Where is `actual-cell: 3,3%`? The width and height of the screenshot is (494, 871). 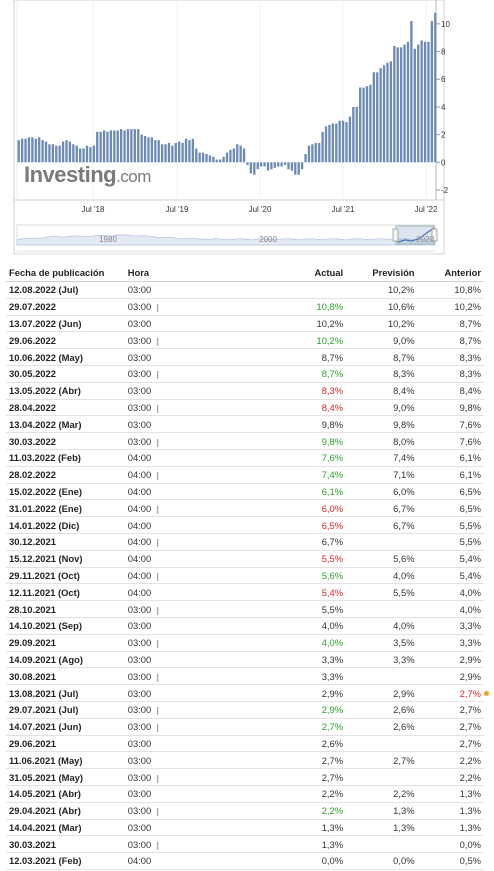 actual-cell: 3,3% is located at coordinates (304, 676).